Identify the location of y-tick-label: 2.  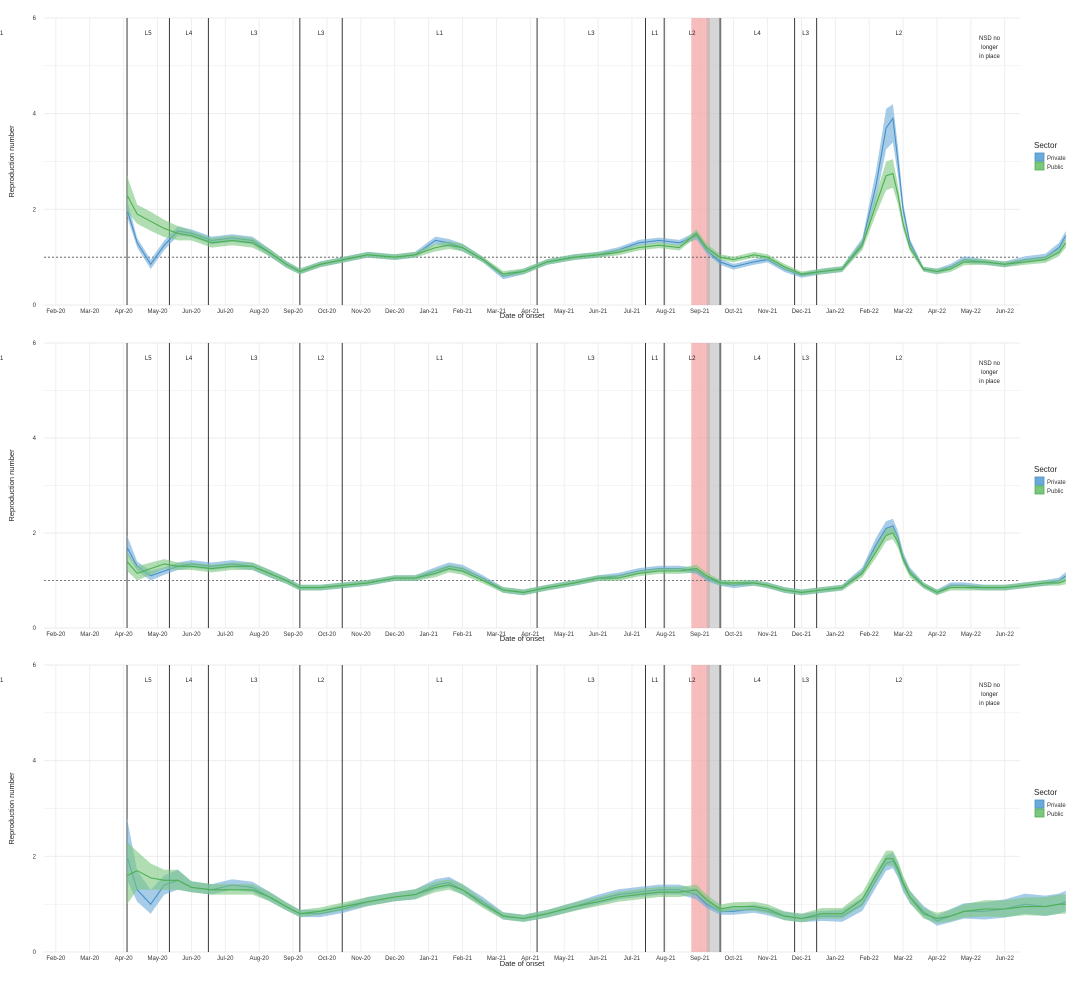
(35, 534).